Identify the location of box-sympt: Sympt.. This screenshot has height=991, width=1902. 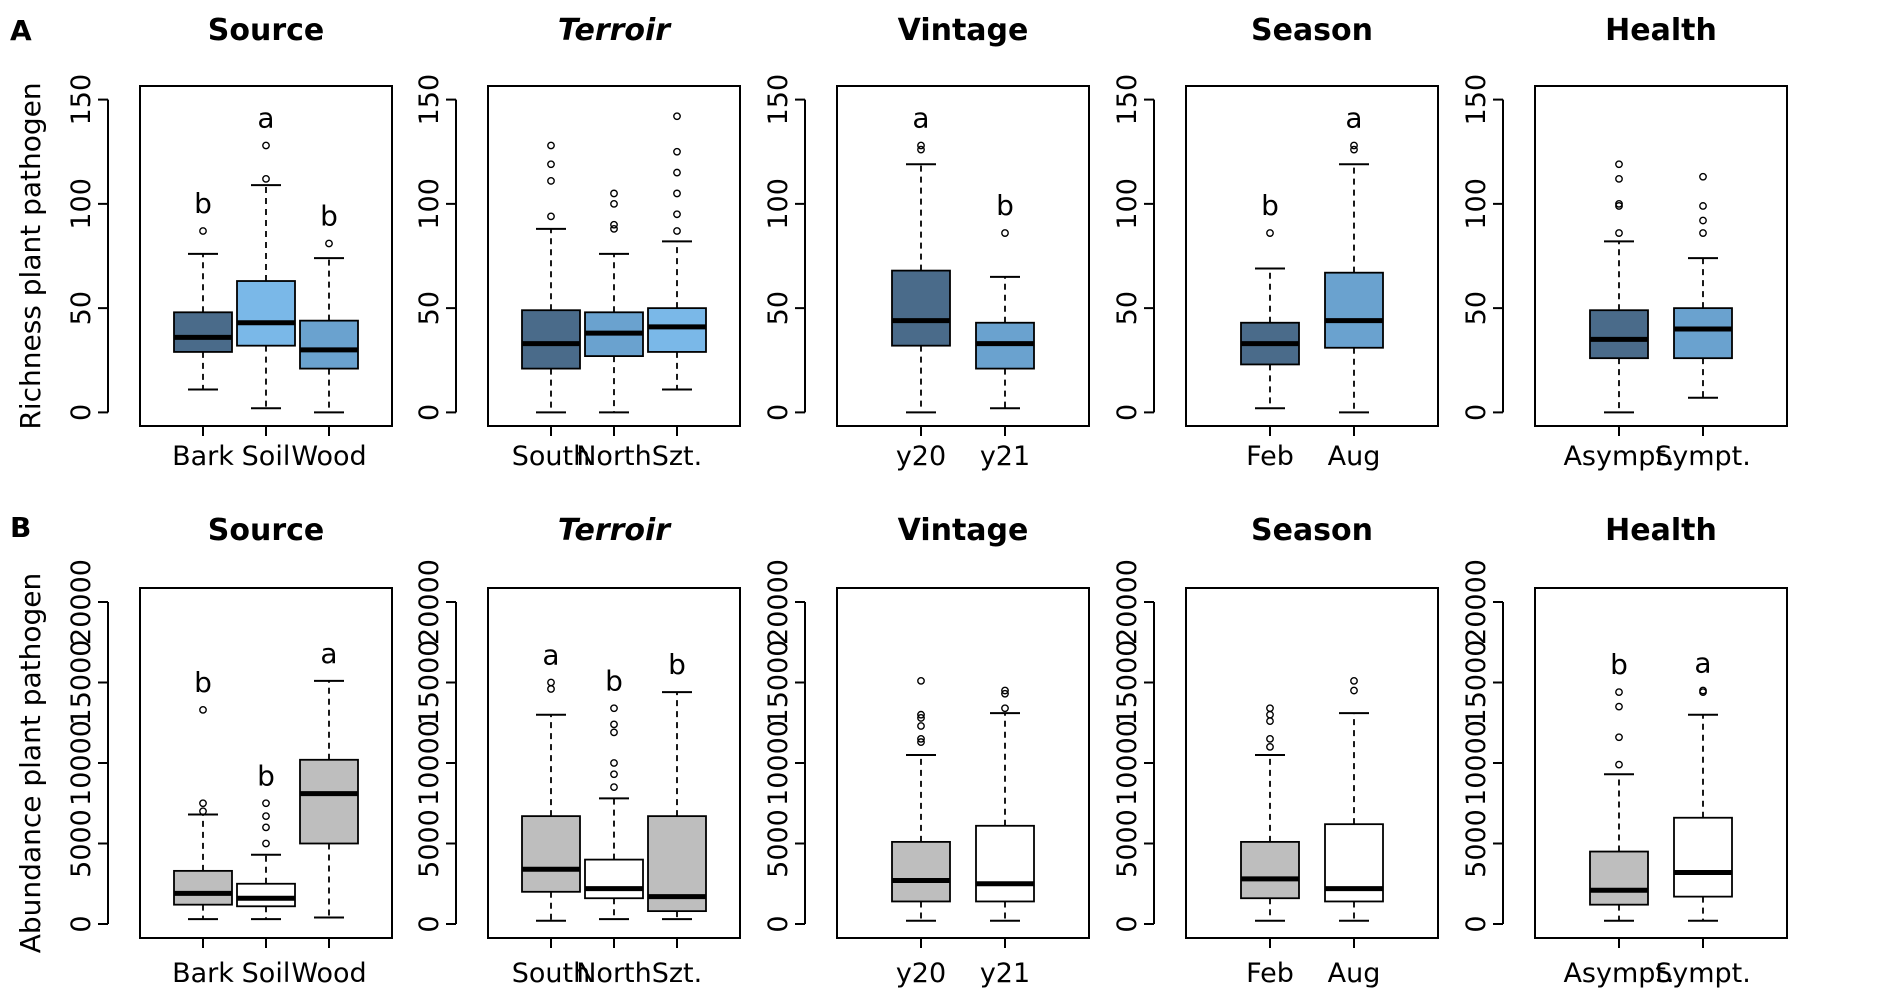
(1703, 322).